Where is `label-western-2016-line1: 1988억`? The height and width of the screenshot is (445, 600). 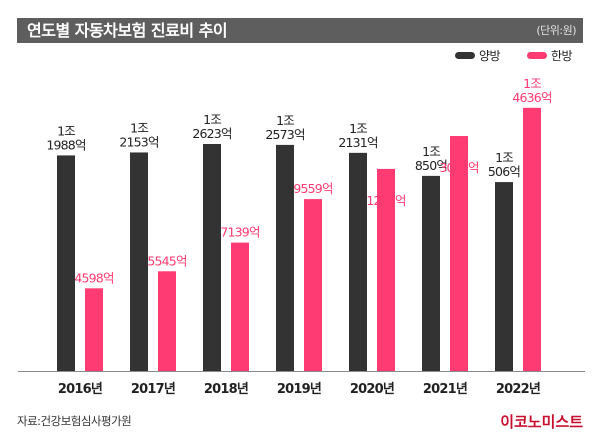
label-western-2016-line1: 1988억 is located at coordinates (65, 144).